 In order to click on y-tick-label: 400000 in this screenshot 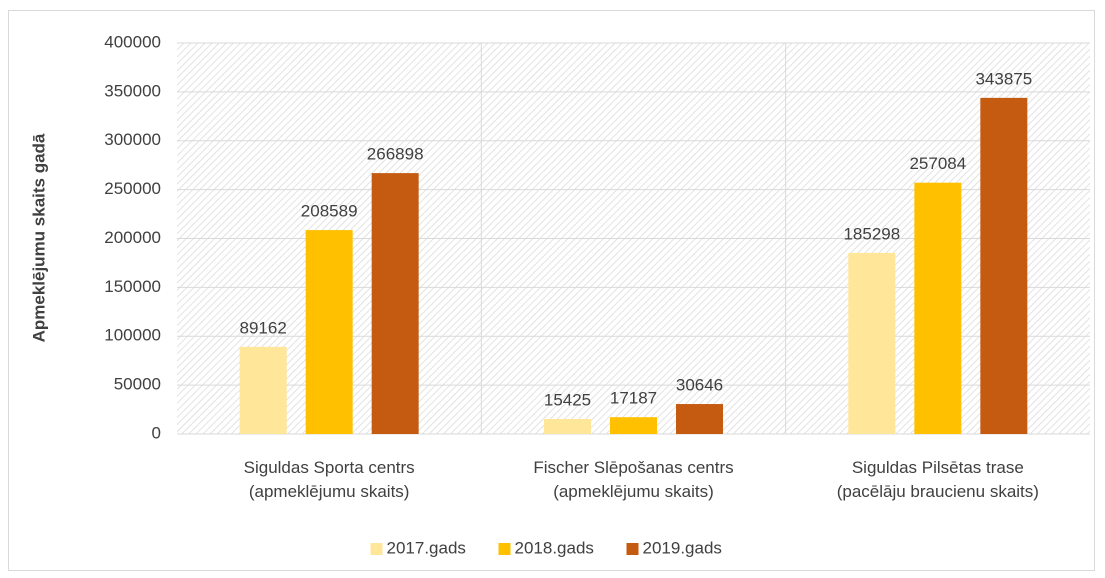, I will do `click(132, 41)`.